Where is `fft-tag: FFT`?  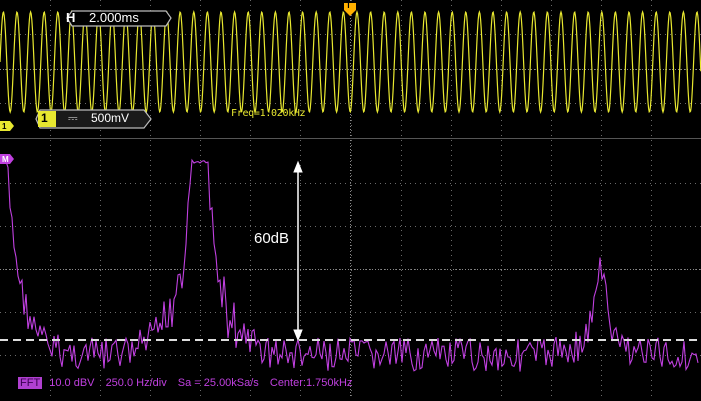 fft-tag: FFT is located at coordinates (30, 383).